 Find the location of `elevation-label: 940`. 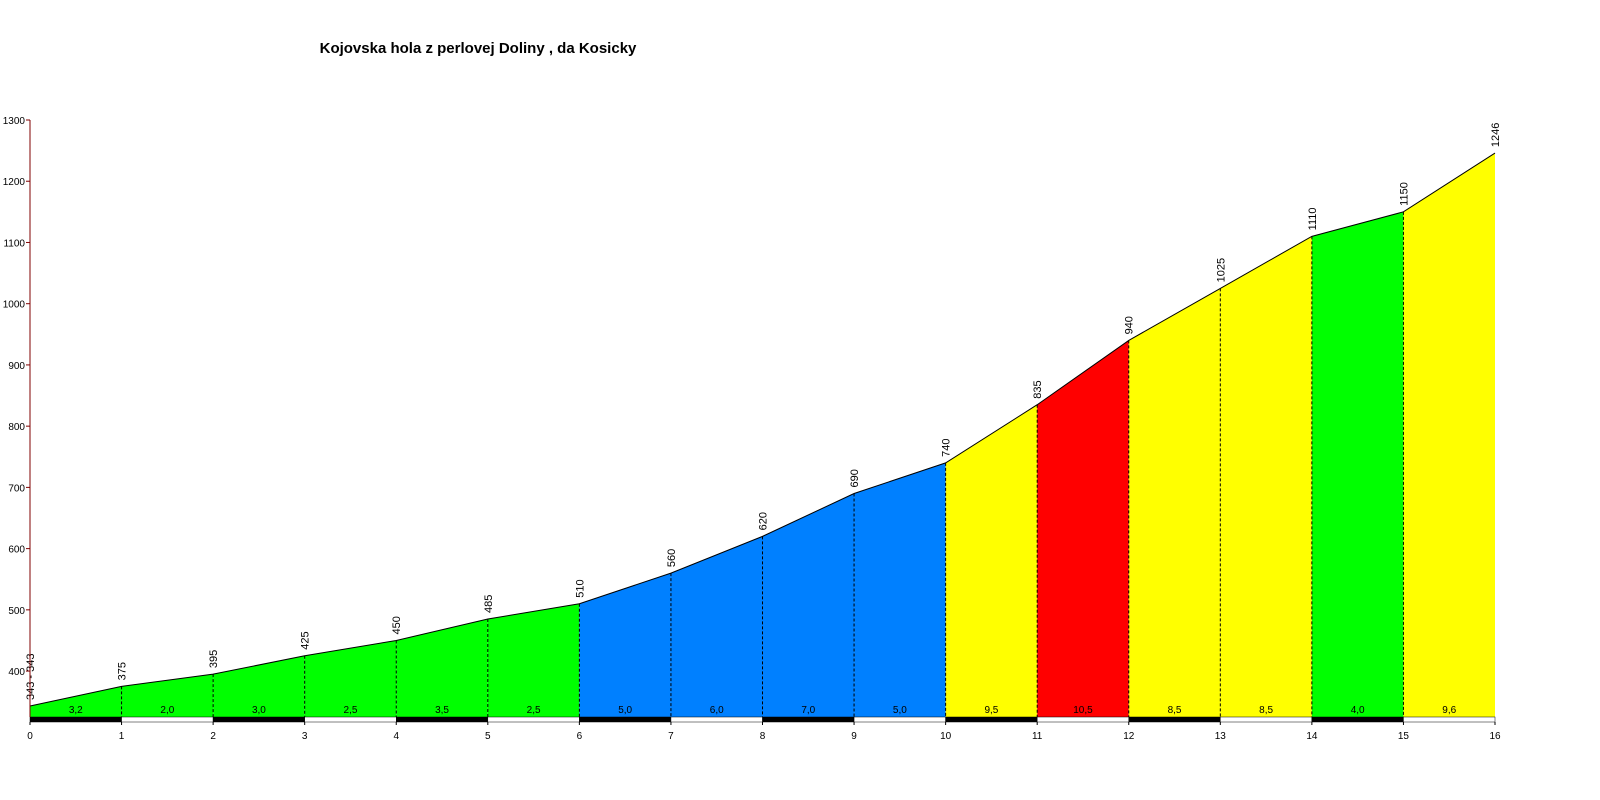

elevation-label: 940 is located at coordinates (1130, 325).